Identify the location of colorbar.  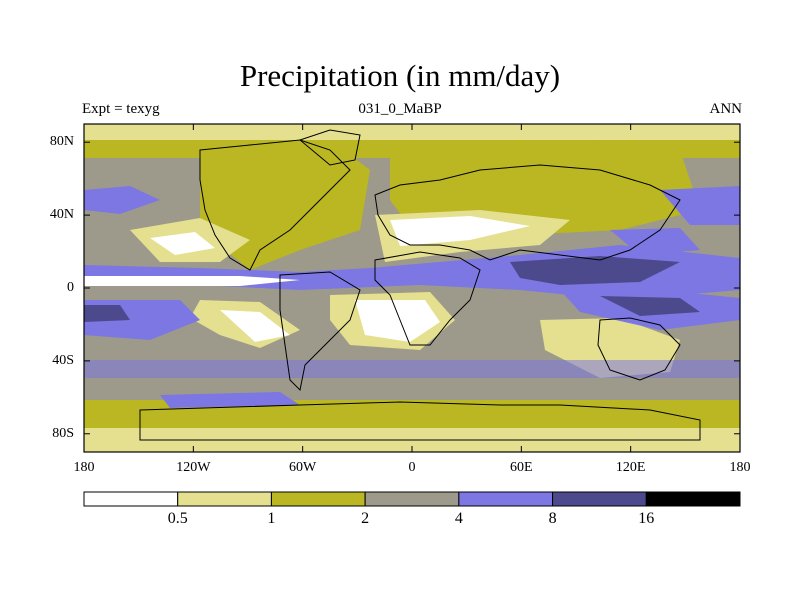
(412, 499).